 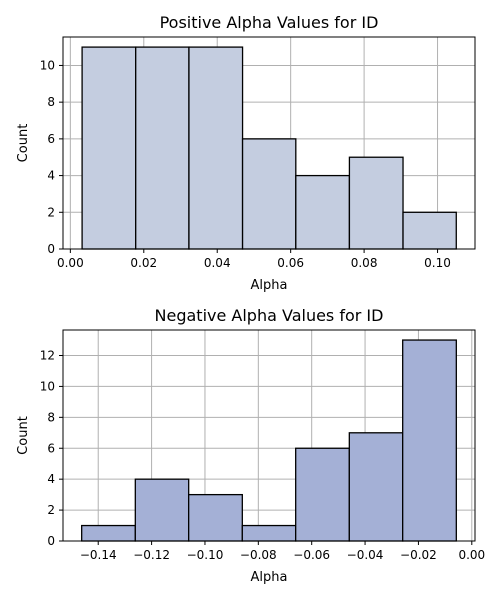 I want to click on x-tick-label: −0.14, so click(x=98, y=555).